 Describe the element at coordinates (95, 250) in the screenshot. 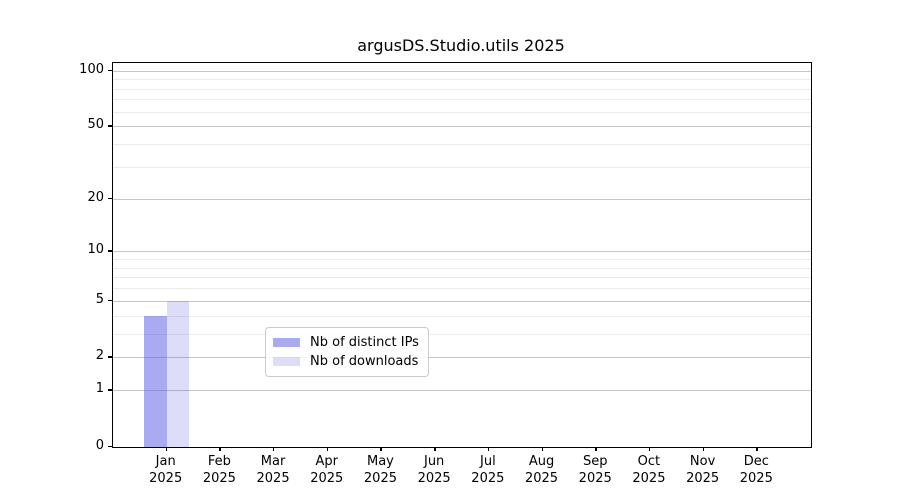

I see `y-tick-label: 10` at that location.